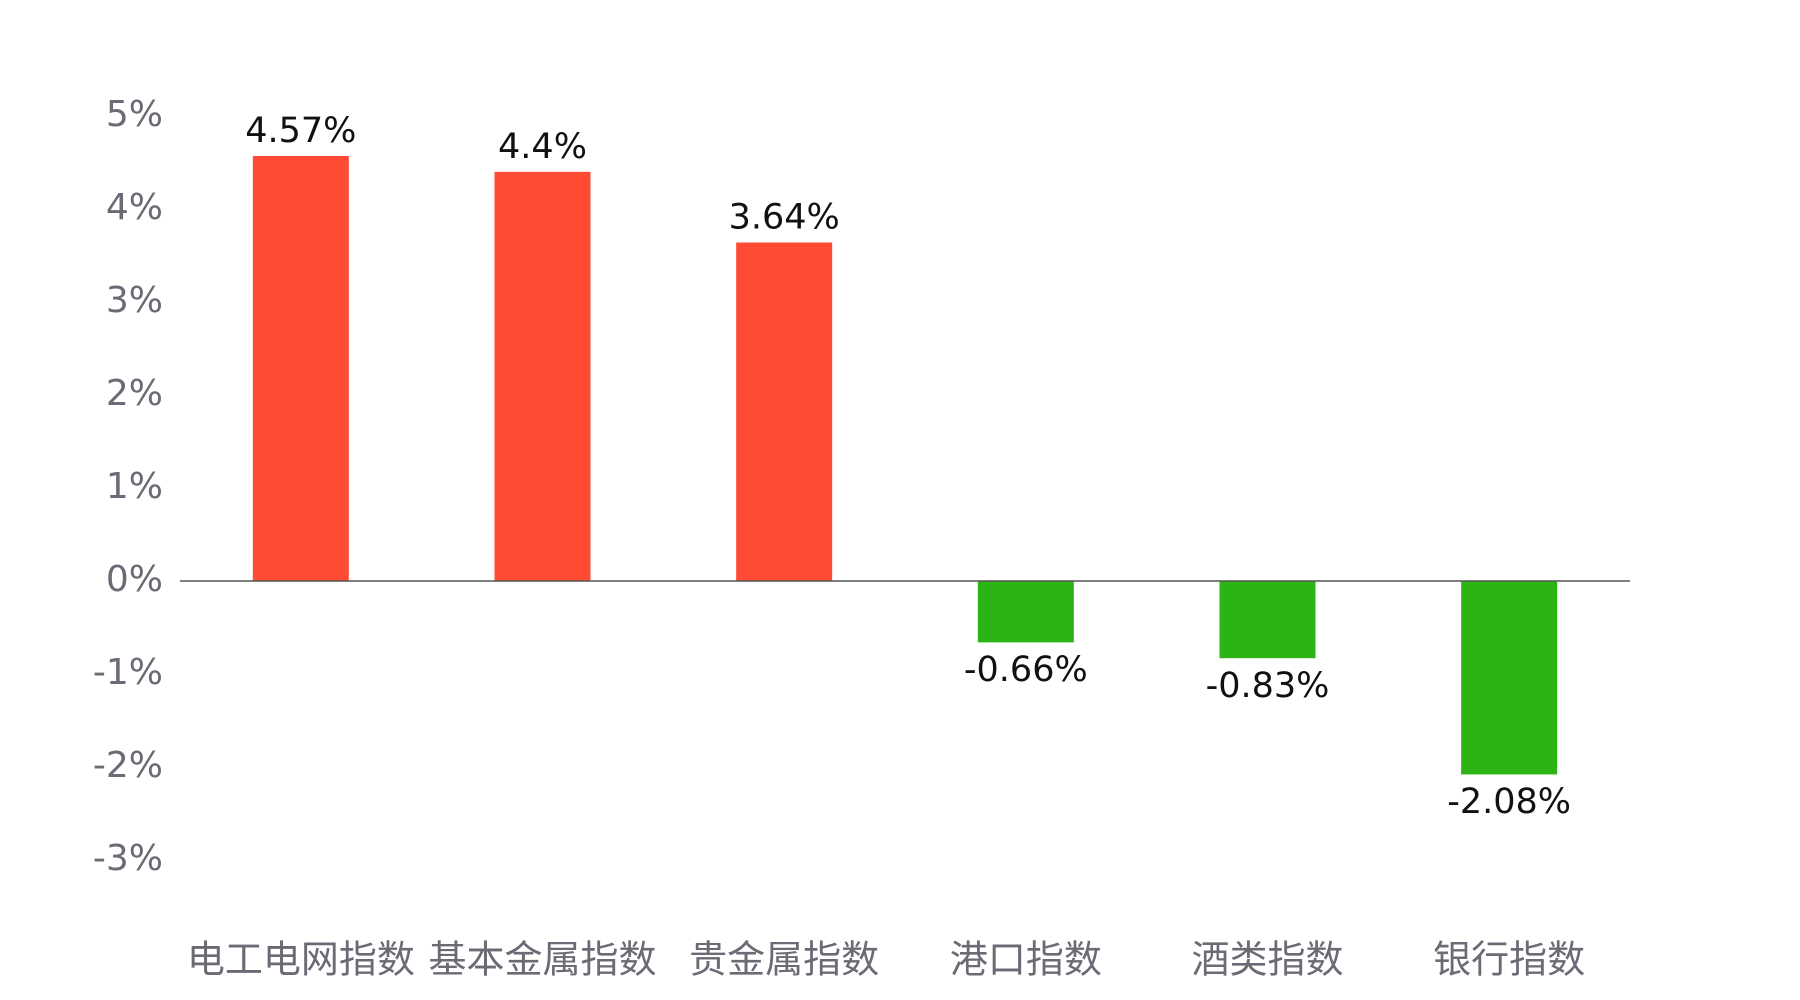 Image resolution: width=1800 pixels, height=1000 pixels. I want to click on y-tick-label: -2%, so click(128, 765).